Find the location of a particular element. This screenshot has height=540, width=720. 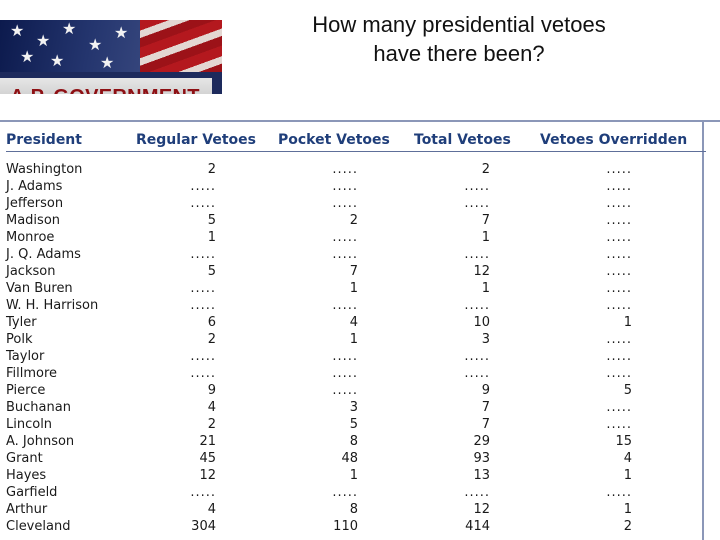

total-vetoes-cell: 93 is located at coordinates (481, 458).